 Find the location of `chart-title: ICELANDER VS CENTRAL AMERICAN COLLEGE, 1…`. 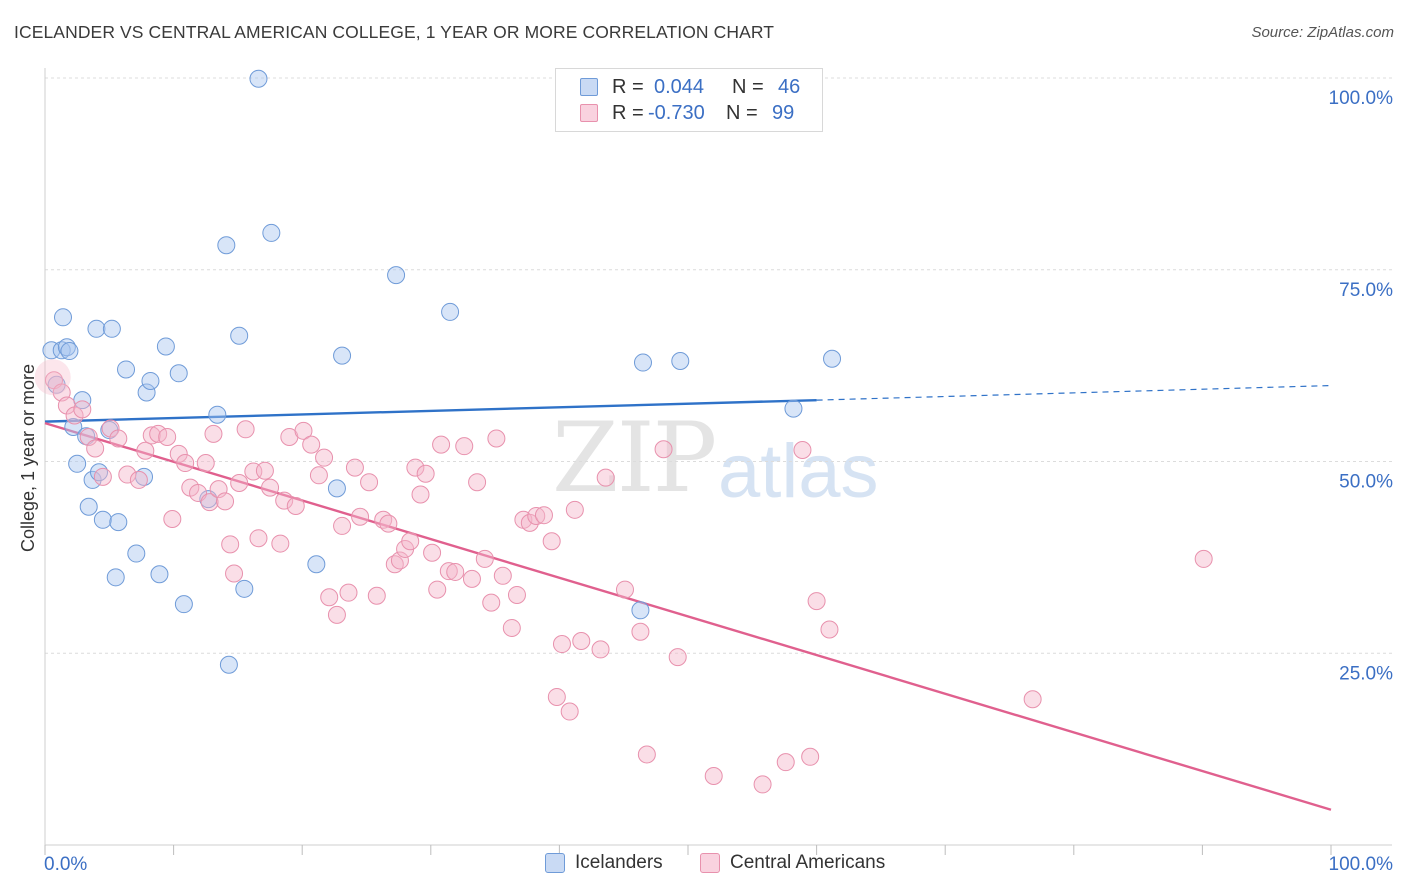

chart-title: ICELANDER VS CENTRAL AMERICAN COLLEGE, 1… is located at coordinates (394, 32).